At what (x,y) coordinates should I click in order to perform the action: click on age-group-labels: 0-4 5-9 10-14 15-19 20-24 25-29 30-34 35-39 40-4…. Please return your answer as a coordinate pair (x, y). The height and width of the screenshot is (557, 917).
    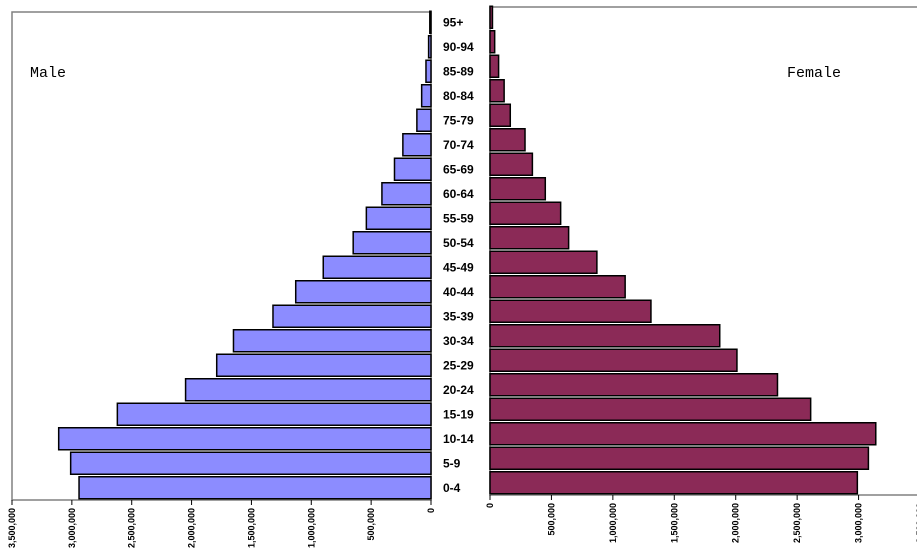
    Looking at the image, I should click on (458, 255).